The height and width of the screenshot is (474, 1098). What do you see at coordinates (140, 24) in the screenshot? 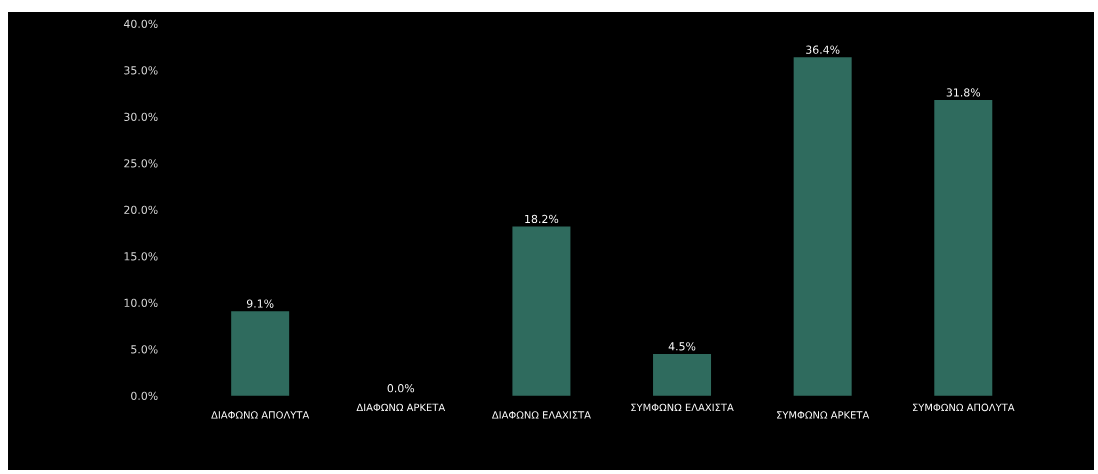
I see `y-tick-label: 40.0%` at bounding box center [140, 24].